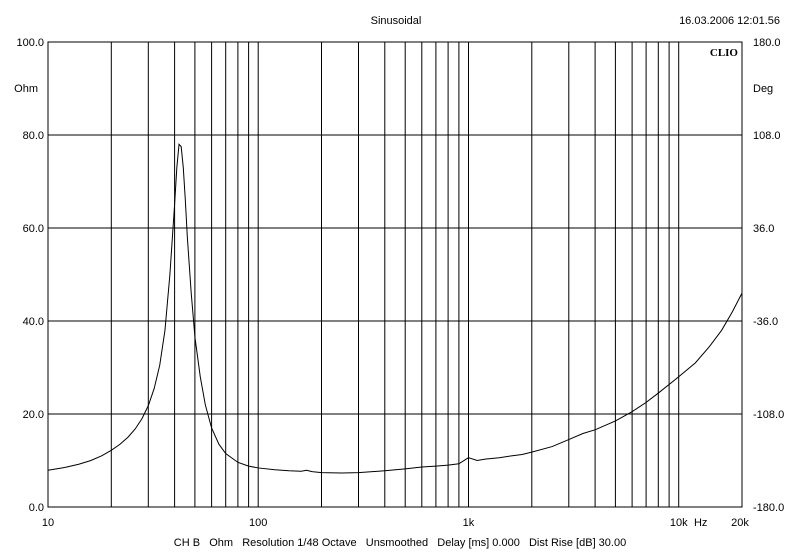  What do you see at coordinates (700, 523) in the screenshot?
I see `x-axis-unit-label: Hz` at bounding box center [700, 523].